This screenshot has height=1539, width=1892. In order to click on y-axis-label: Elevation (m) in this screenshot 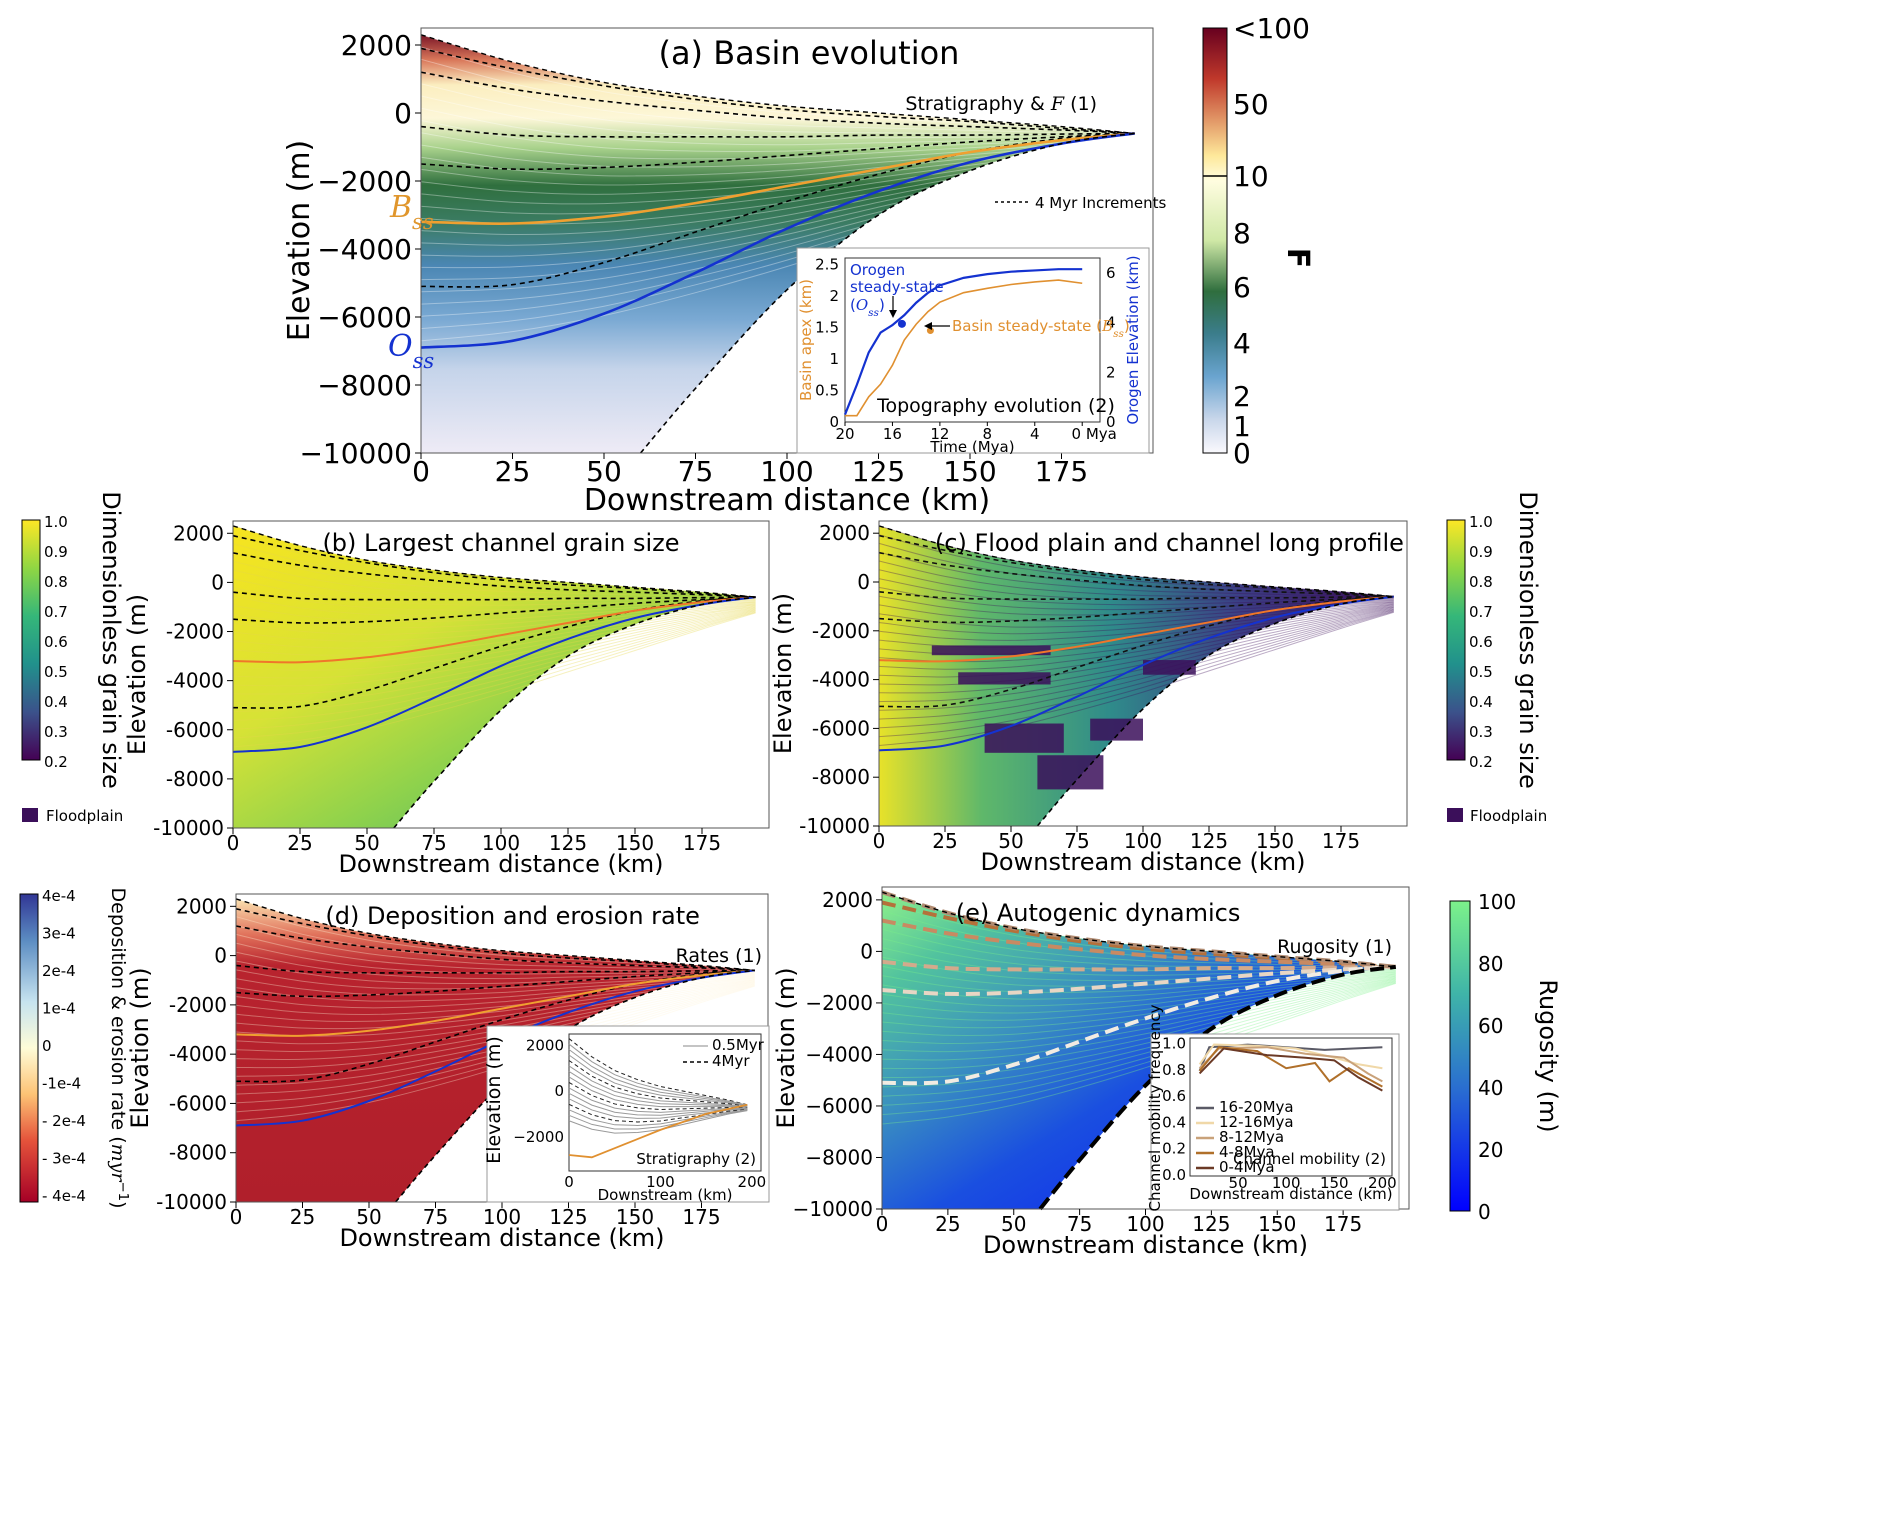, I will do `click(140, 1047)`.